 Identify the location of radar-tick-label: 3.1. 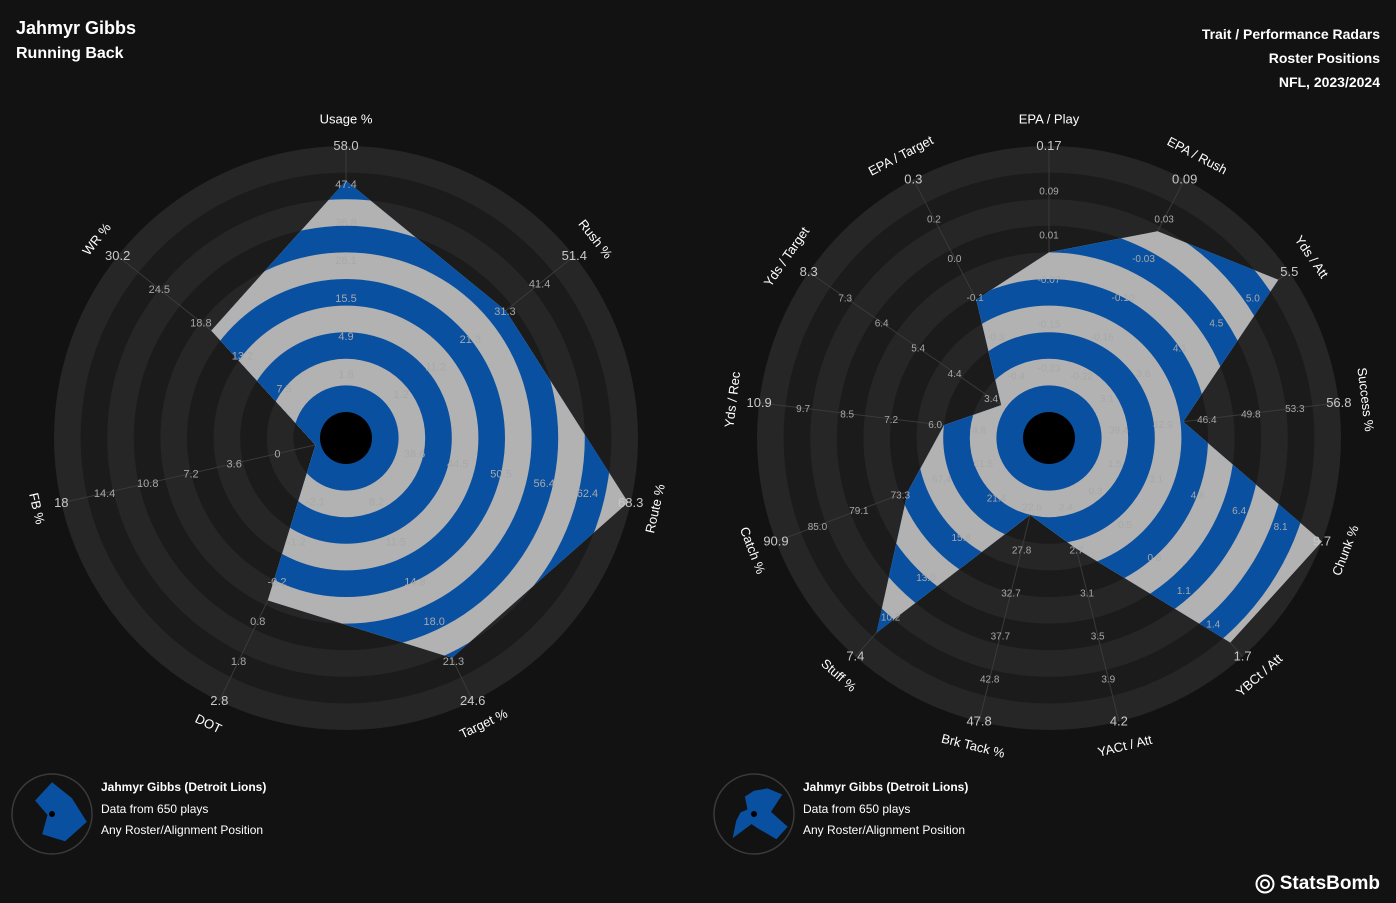
(1087, 593).